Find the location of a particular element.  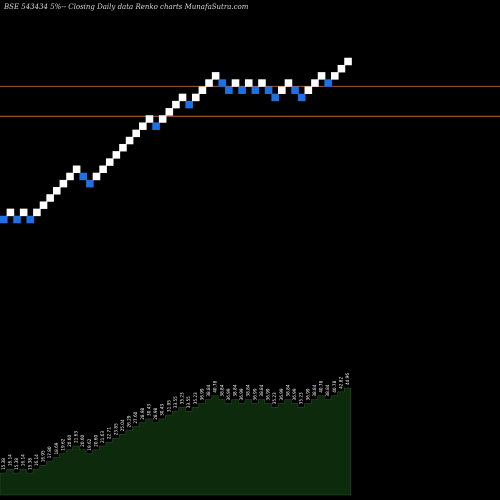

price-label-0: 15.38 is located at coordinates (3, 464).